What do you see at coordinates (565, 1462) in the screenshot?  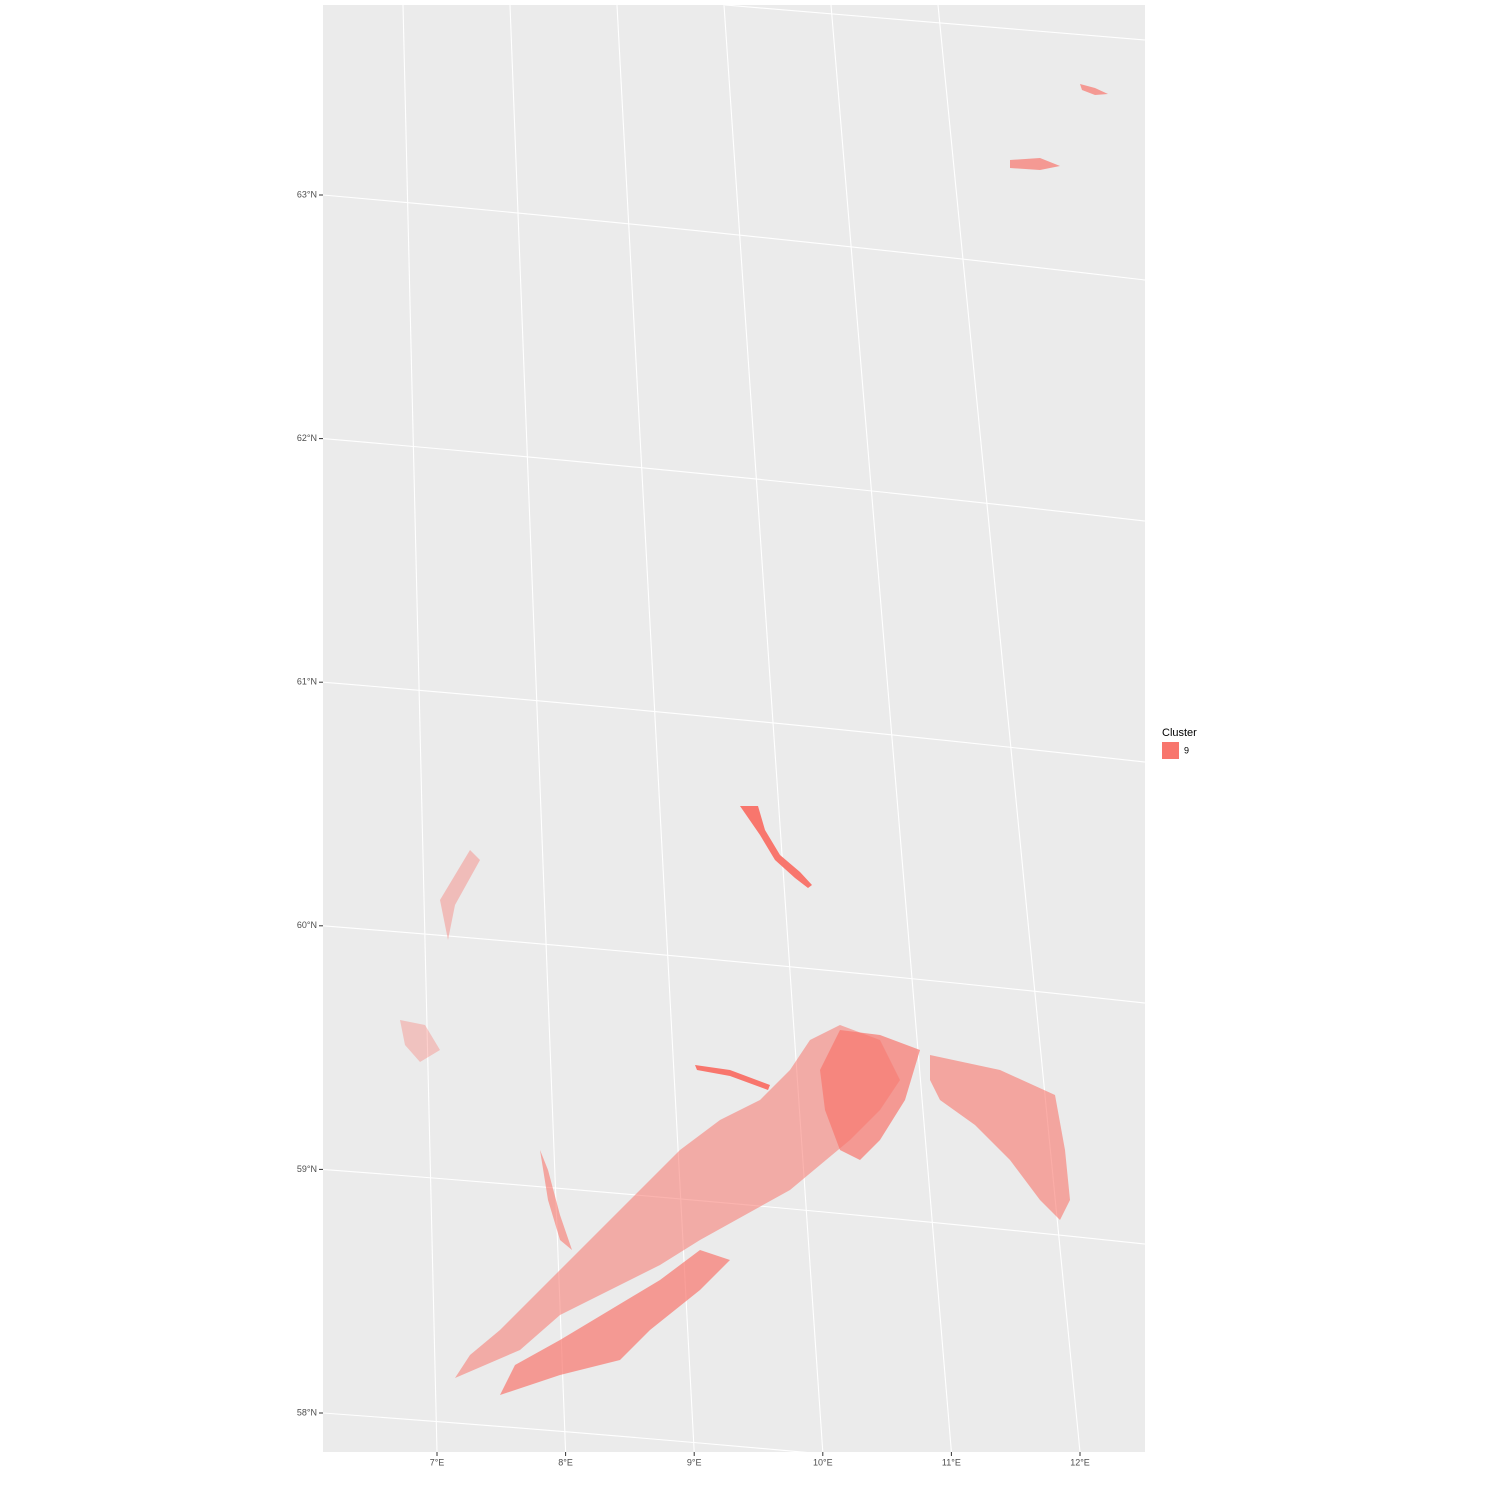 I see `x-tick-label: 8°E` at bounding box center [565, 1462].